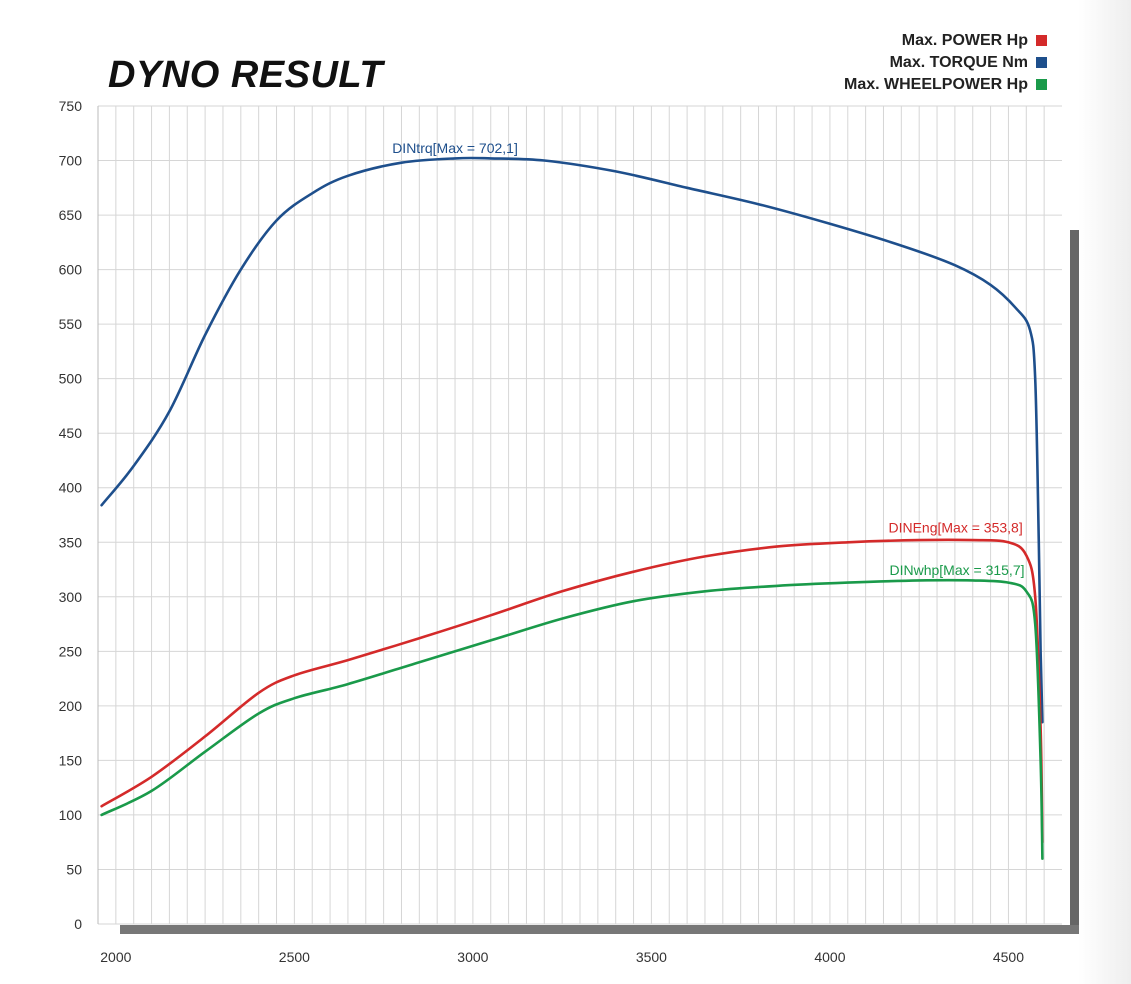  What do you see at coordinates (71, 161) in the screenshot?
I see `y-tick-label: 700` at bounding box center [71, 161].